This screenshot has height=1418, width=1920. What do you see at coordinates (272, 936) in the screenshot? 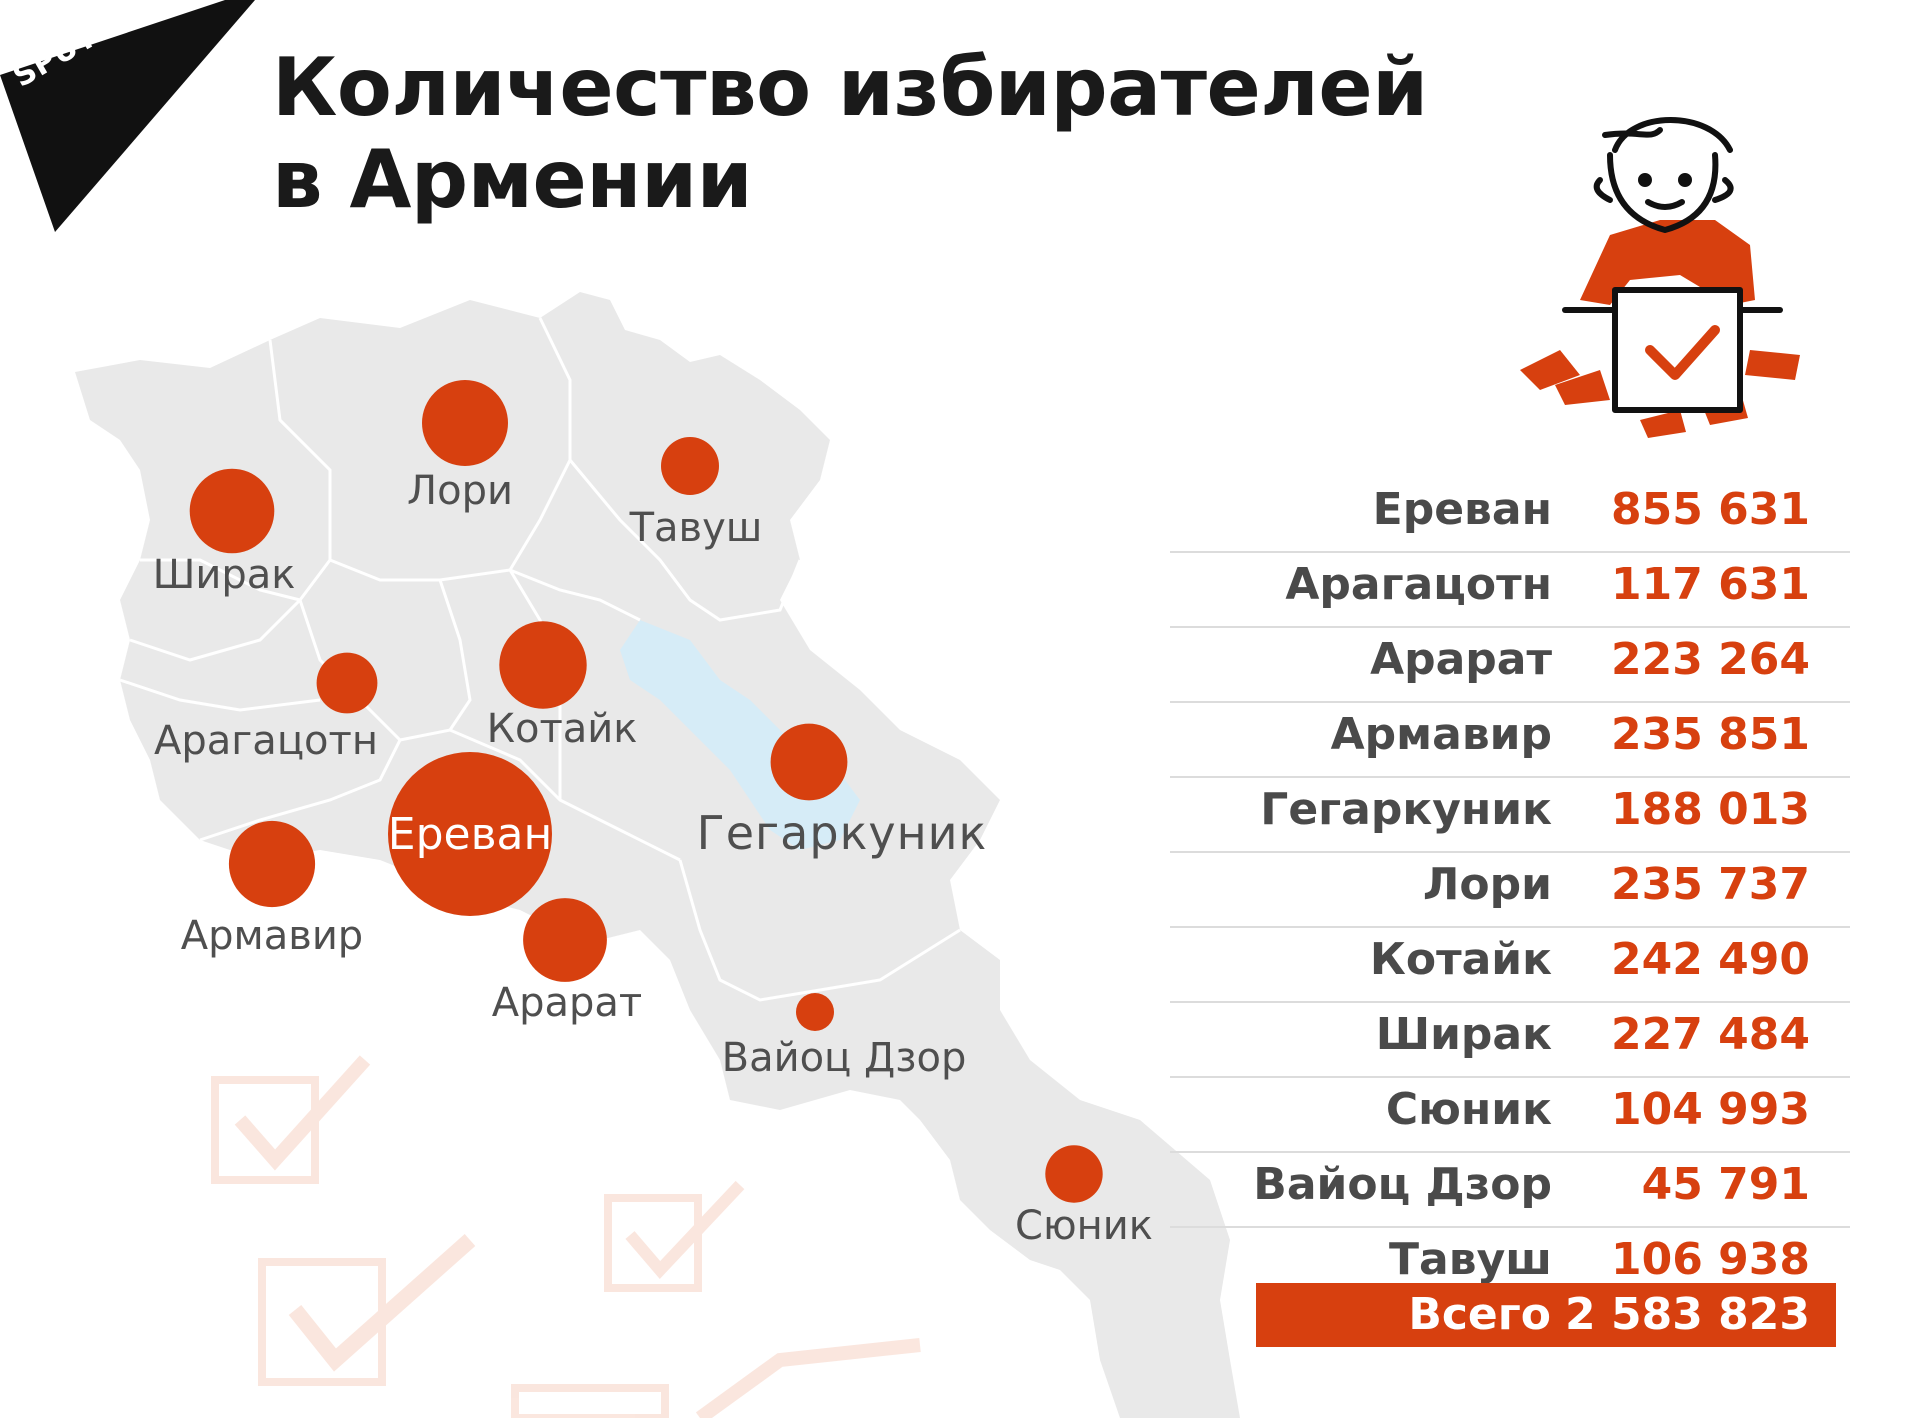
I see `map-label-armavir: Армавир` at bounding box center [272, 936].